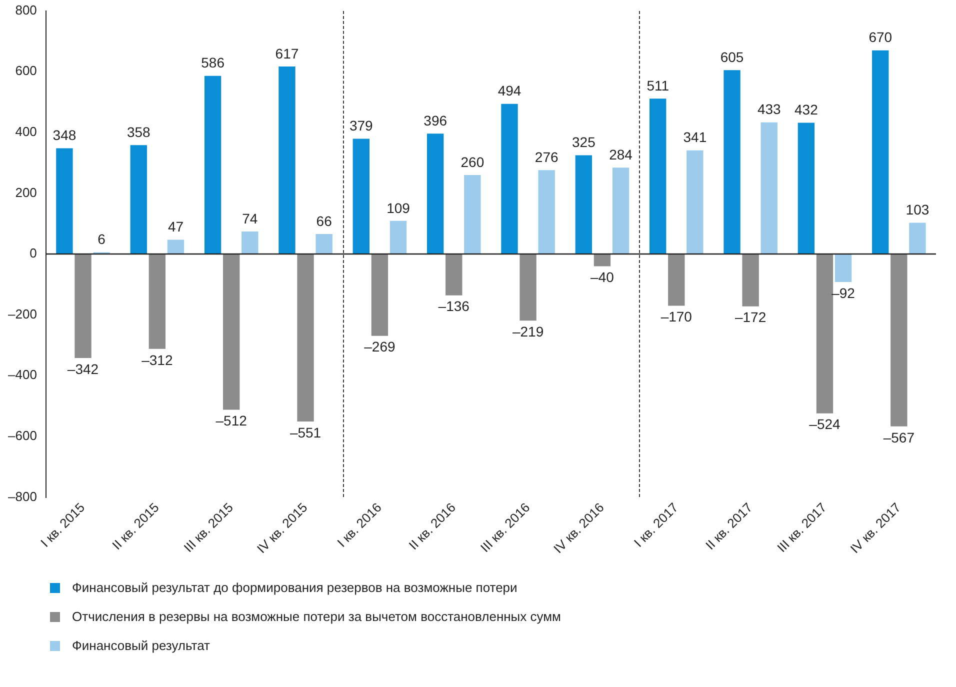 The height and width of the screenshot is (687, 956). What do you see at coordinates (361, 126) in the screenshot?
I see `data-label: 379` at bounding box center [361, 126].